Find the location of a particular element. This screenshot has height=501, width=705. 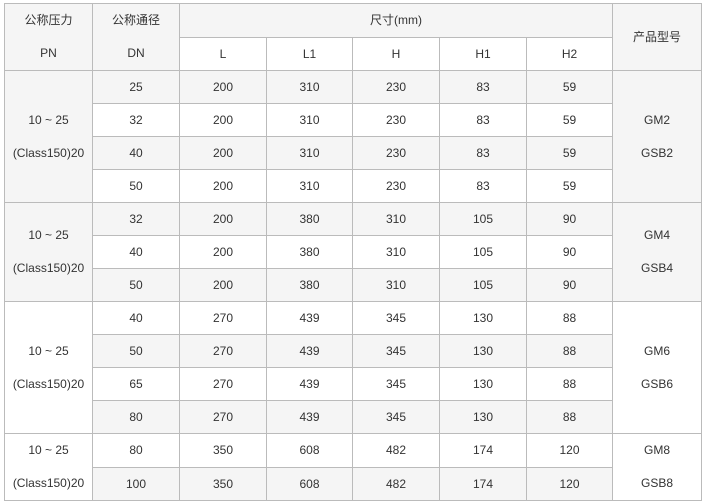

model-cell: GM2 GSB2 is located at coordinates (657, 136).